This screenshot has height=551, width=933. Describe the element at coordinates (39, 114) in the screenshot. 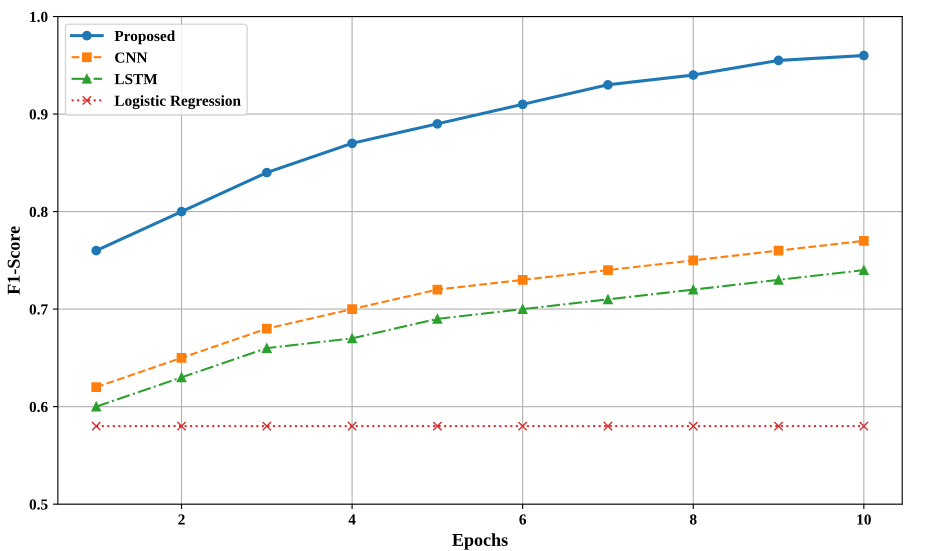

I see `y-tick-label: 0.9` at that location.